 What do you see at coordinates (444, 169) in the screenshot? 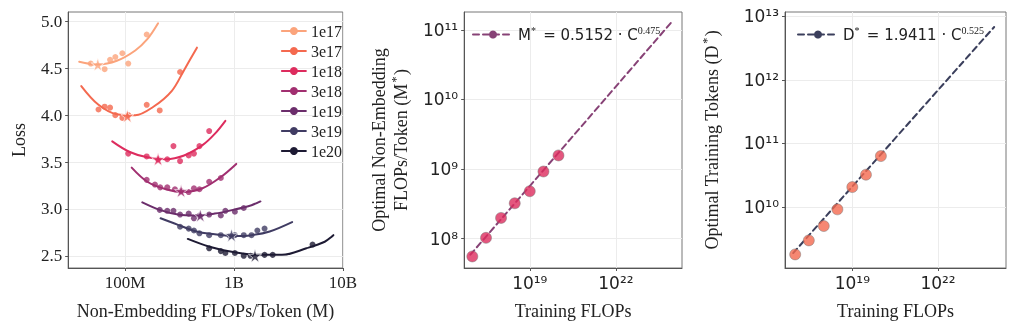
I see `y-tick-label: 10⁹` at bounding box center [444, 169].